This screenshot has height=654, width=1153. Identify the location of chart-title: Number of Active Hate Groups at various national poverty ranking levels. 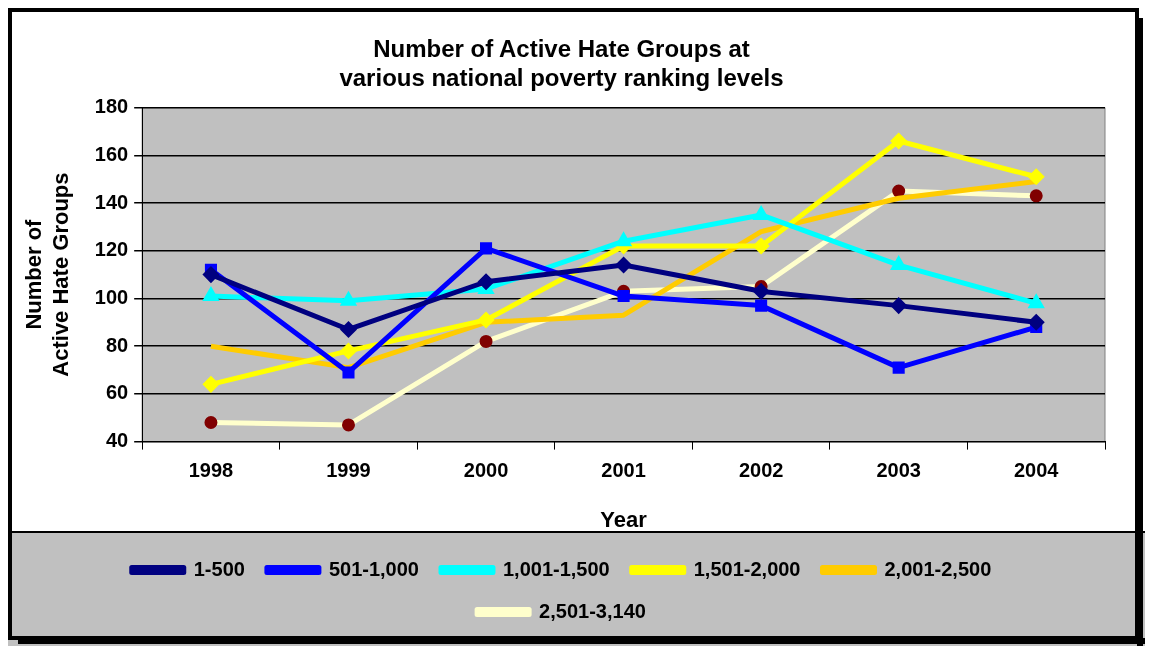
(561, 63).